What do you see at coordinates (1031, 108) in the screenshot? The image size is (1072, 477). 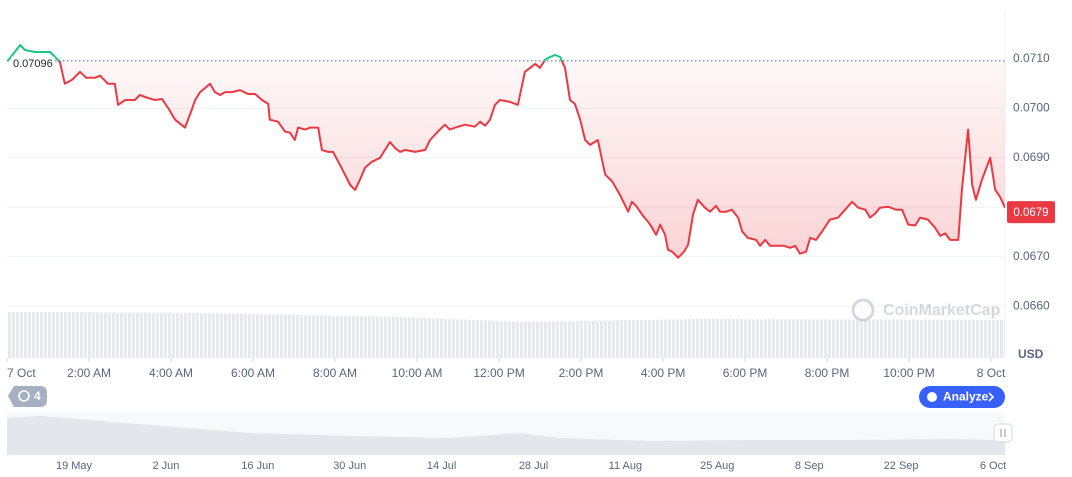 I see `y-tick-label: 0.0700` at bounding box center [1031, 108].